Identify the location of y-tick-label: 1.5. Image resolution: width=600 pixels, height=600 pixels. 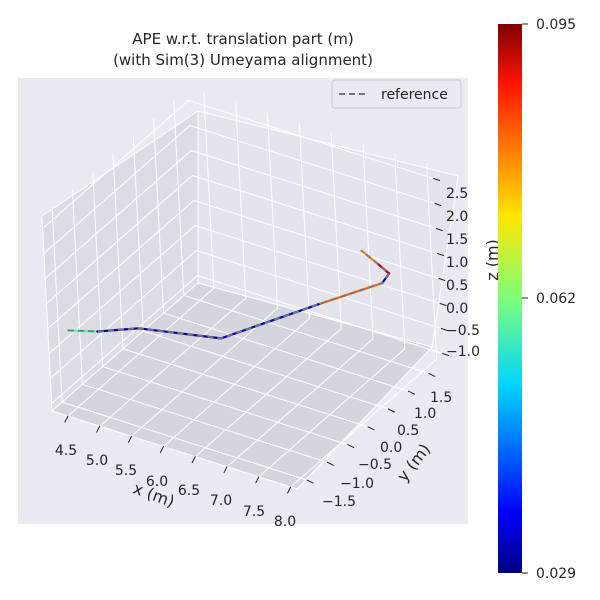
(441, 398).